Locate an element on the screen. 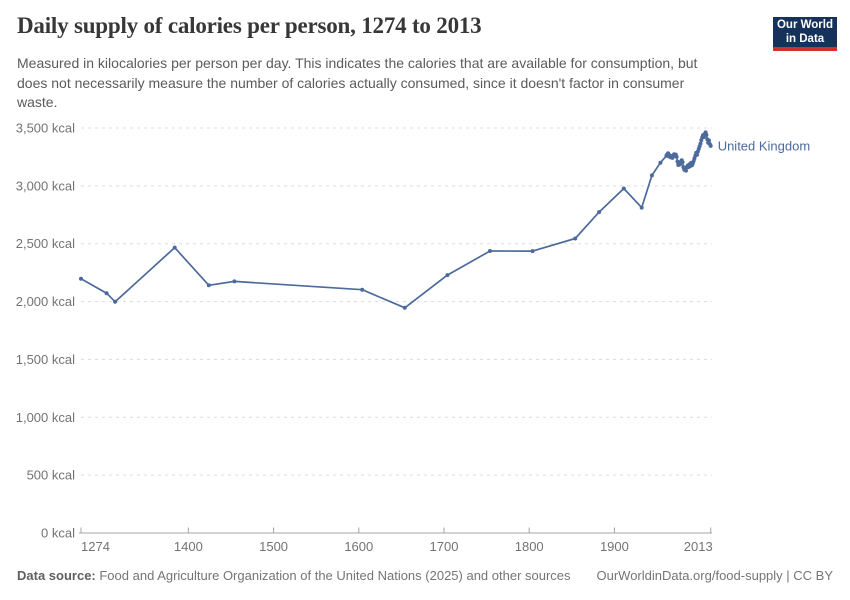  y-tick-label: 1,000 kcal is located at coordinates (45, 417).